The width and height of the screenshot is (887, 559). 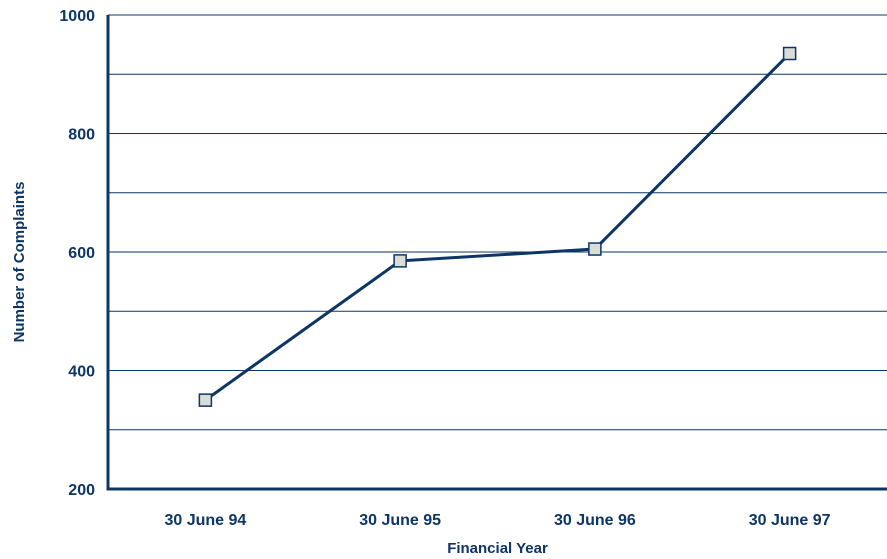 What do you see at coordinates (81, 490) in the screenshot?
I see `y-tick-label-200: 200` at bounding box center [81, 490].